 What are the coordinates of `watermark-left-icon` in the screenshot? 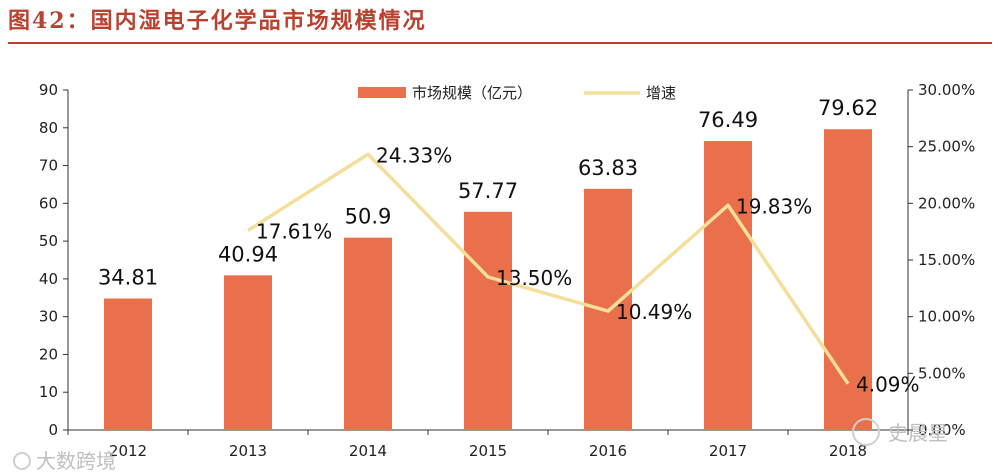 It's located at (22, 461).